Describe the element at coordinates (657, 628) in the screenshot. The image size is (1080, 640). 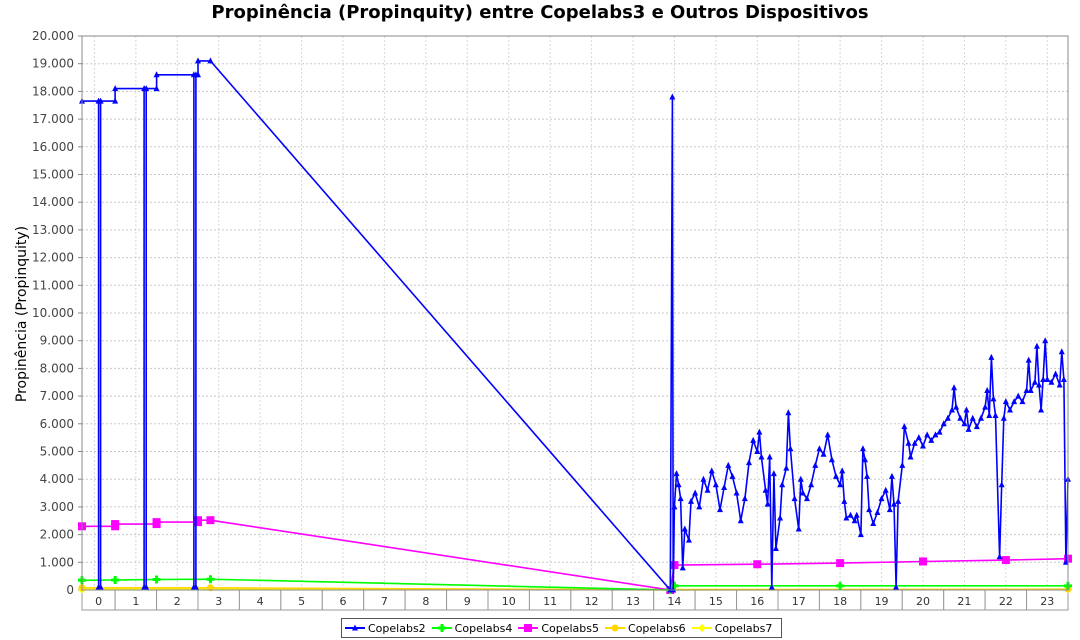
I see `legend-label-copelabs6: Copelabs6` at that location.